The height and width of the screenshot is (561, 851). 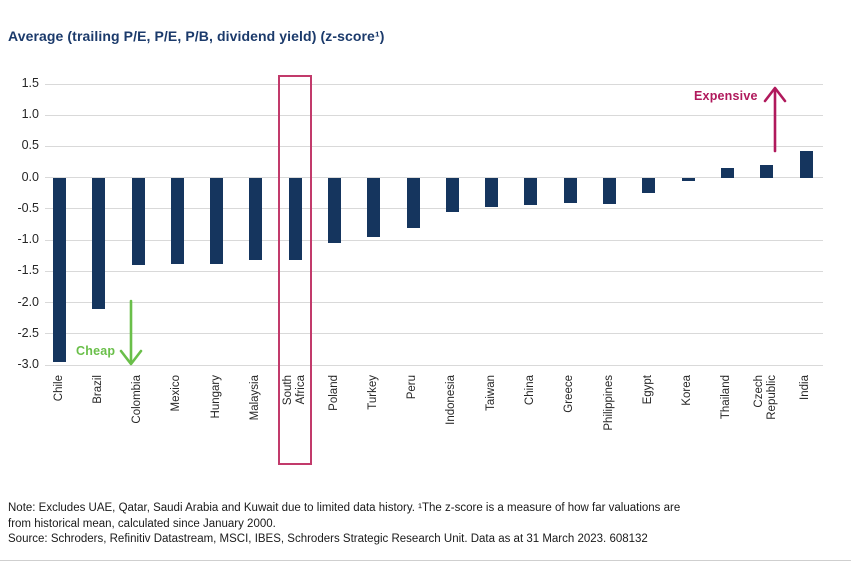 What do you see at coordinates (492, 192) in the screenshot?
I see `bar-taiwan` at bounding box center [492, 192].